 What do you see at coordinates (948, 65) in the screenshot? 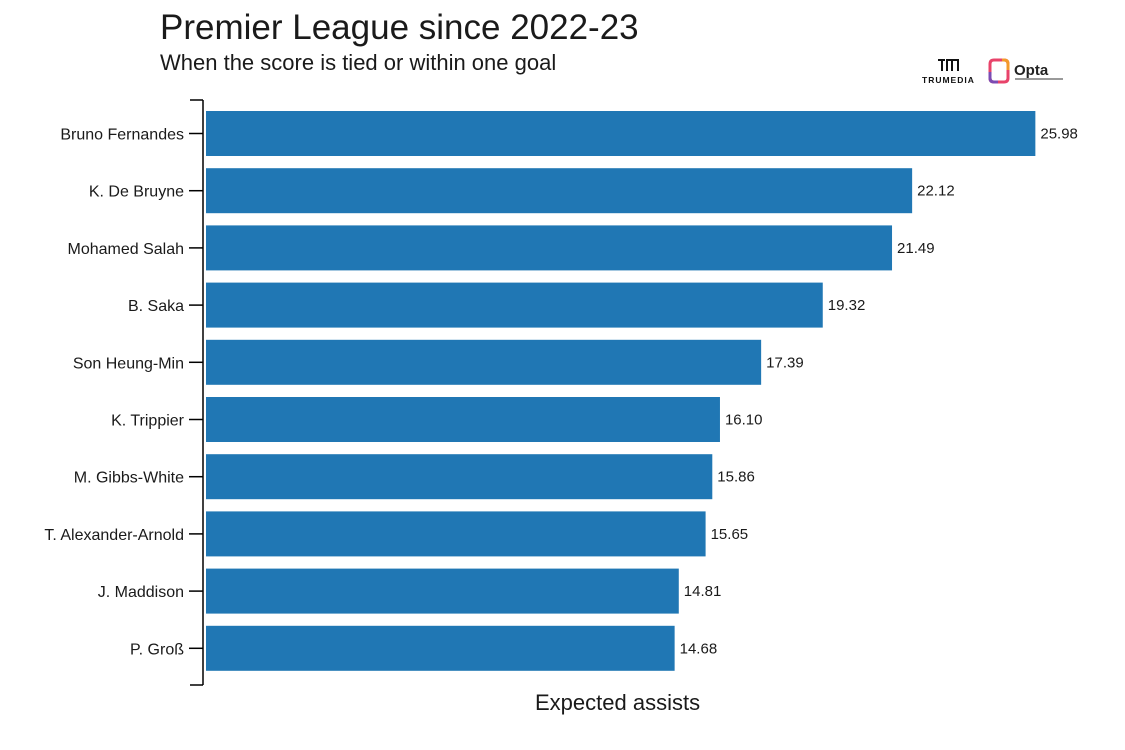
I see `trumedia-icon` at bounding box center [948, 65].